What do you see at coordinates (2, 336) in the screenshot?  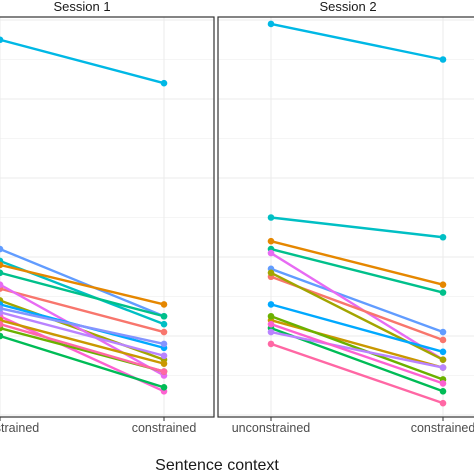 I see `data-point-1-13-unconstrained` at bounding box center [2, 336].